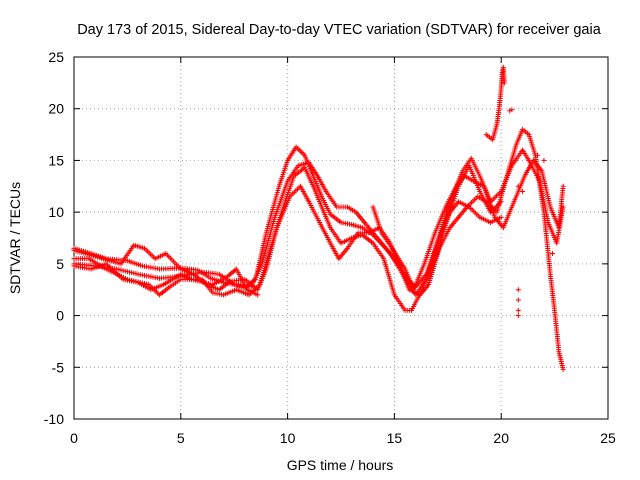 The height and width of the screenshot is (480, 640). Describe the element at coordinates (608, 438) in the screenshot. I see `x-tick-label: 25` at that location.